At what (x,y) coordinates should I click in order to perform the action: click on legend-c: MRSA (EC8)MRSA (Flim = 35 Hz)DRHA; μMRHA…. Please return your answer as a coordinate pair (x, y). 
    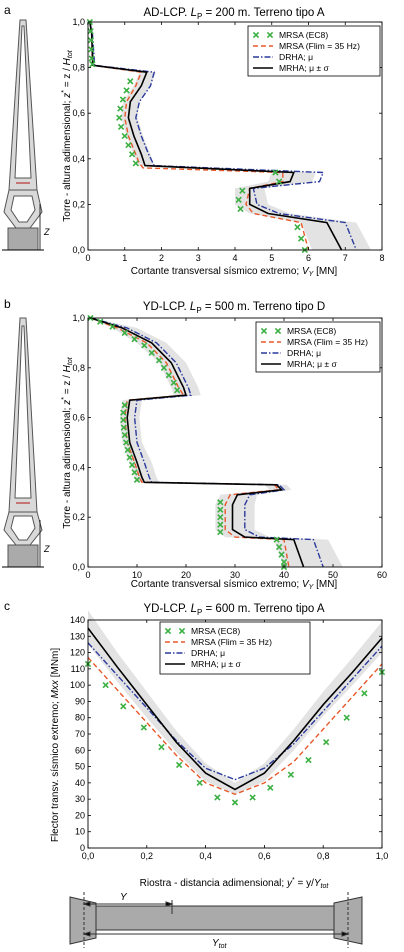
    Looking at the image, I should click on (235, 648).